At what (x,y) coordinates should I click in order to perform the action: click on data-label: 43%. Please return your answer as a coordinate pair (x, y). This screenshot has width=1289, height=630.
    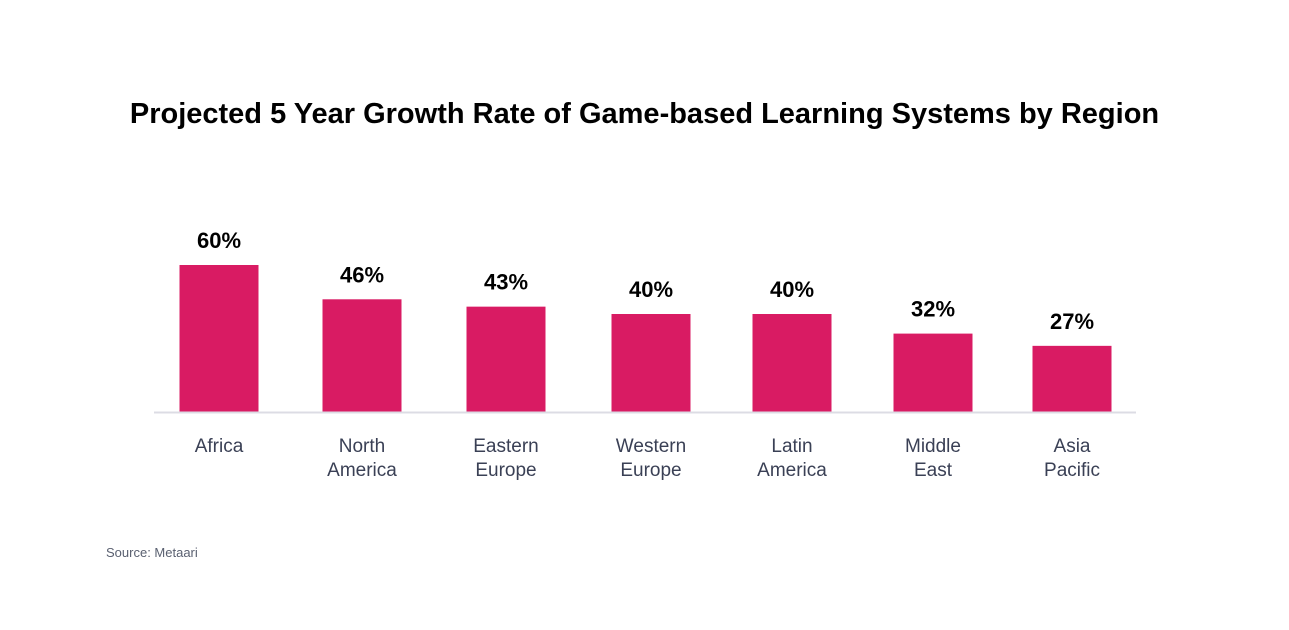
    Looking at the image, I should click on (506, 282).